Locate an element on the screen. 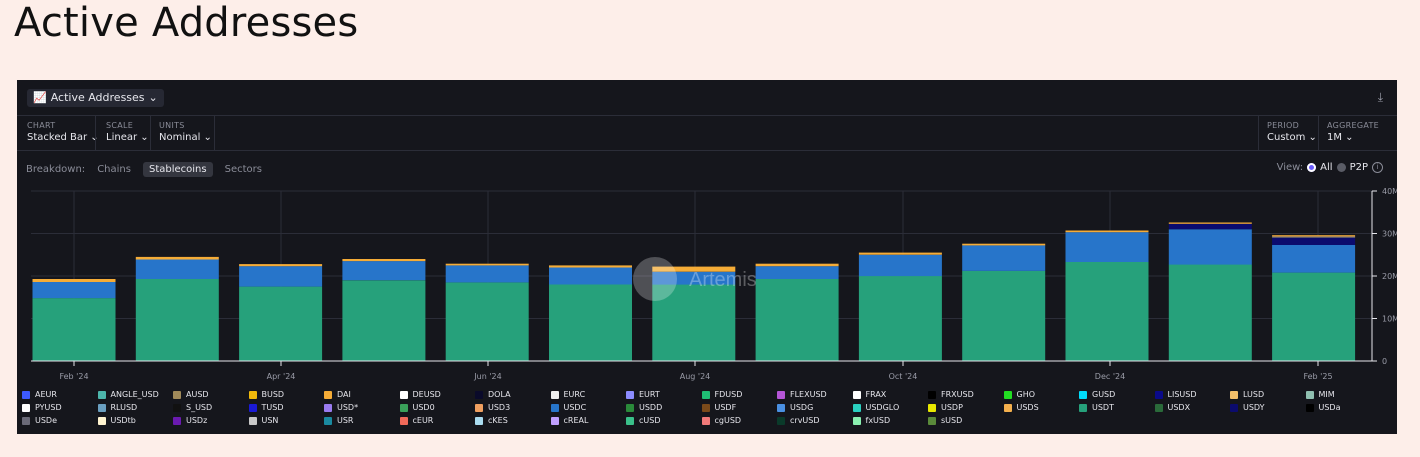  legend-item-ceur: cEUR is located at coordinates (416, 420).